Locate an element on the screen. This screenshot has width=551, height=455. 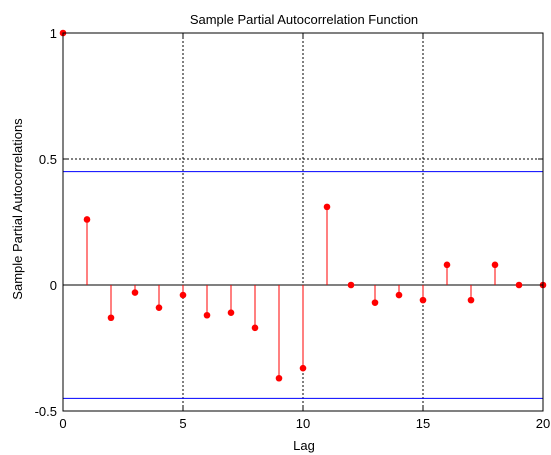
x-tick-label: 0 is located at coordinates (62, 423).